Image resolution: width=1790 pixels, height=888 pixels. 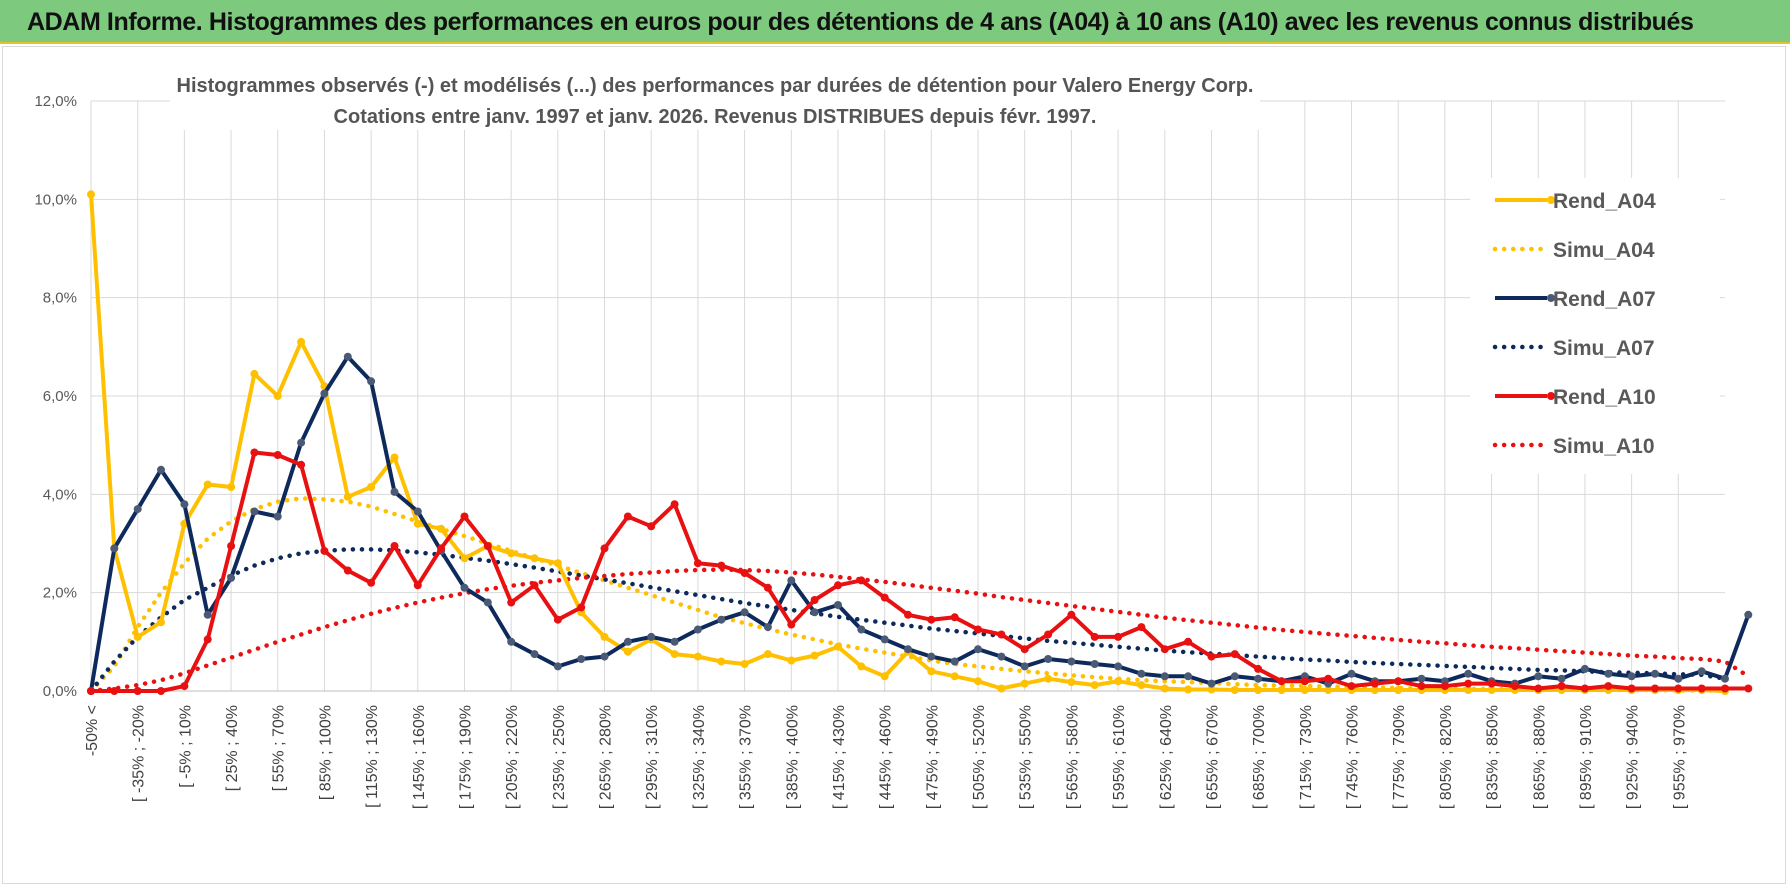 What do you see at coordinates (1586, 757) in the screenshot?
I see `x-tick-label: [ 895% ; 910%` at bounding box center [1586, 757].